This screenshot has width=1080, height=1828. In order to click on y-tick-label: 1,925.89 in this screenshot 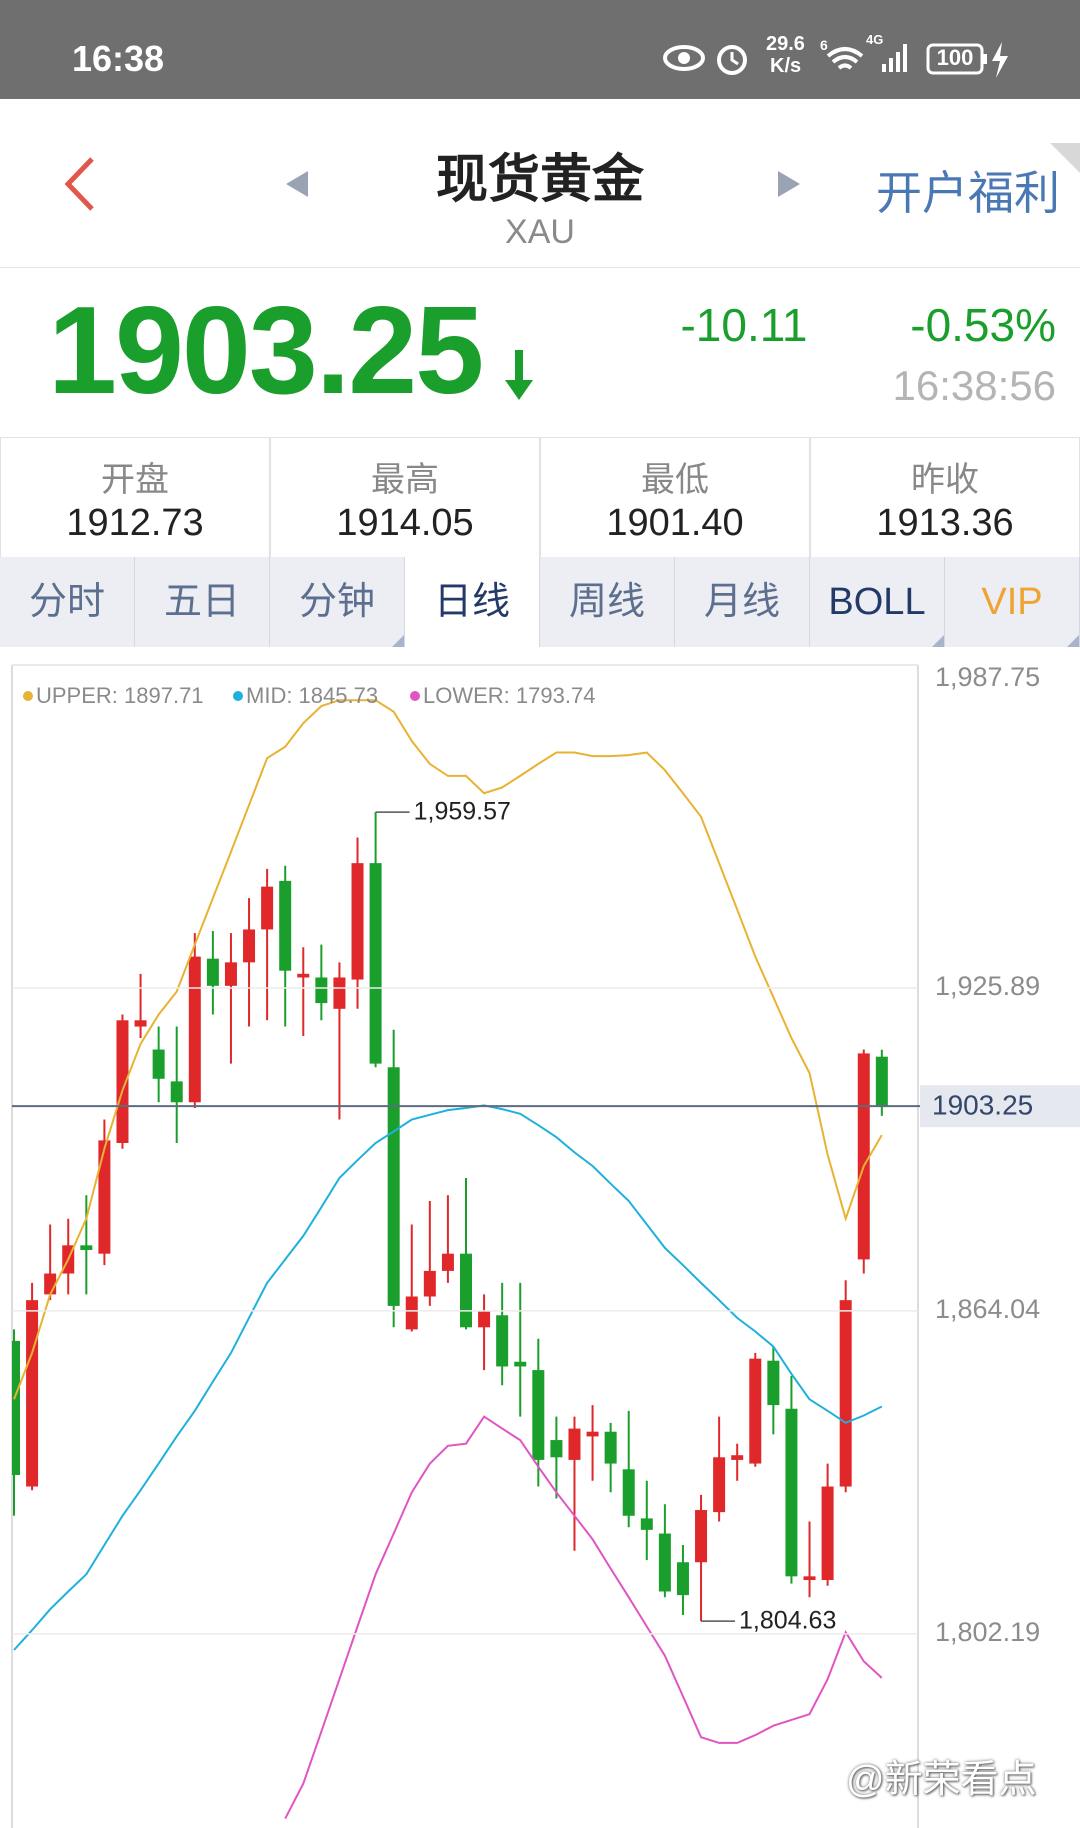, I will do `click(987, 986)`.